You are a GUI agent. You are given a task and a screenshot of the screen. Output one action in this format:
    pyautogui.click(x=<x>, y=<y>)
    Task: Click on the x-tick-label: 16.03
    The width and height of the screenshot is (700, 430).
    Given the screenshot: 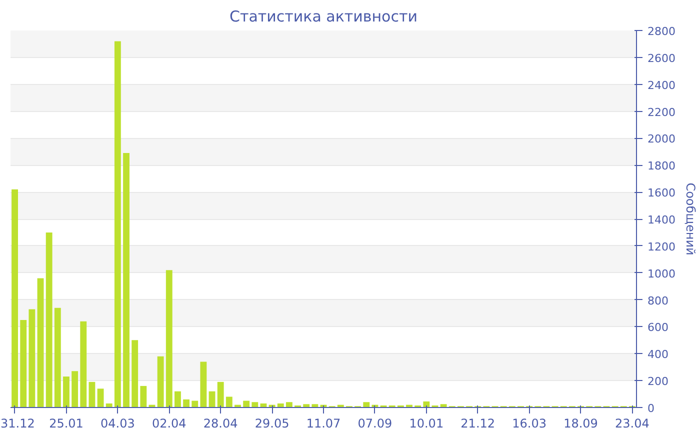 What is the action you would take?
    pyautogui.click(x=529, y=423)
    